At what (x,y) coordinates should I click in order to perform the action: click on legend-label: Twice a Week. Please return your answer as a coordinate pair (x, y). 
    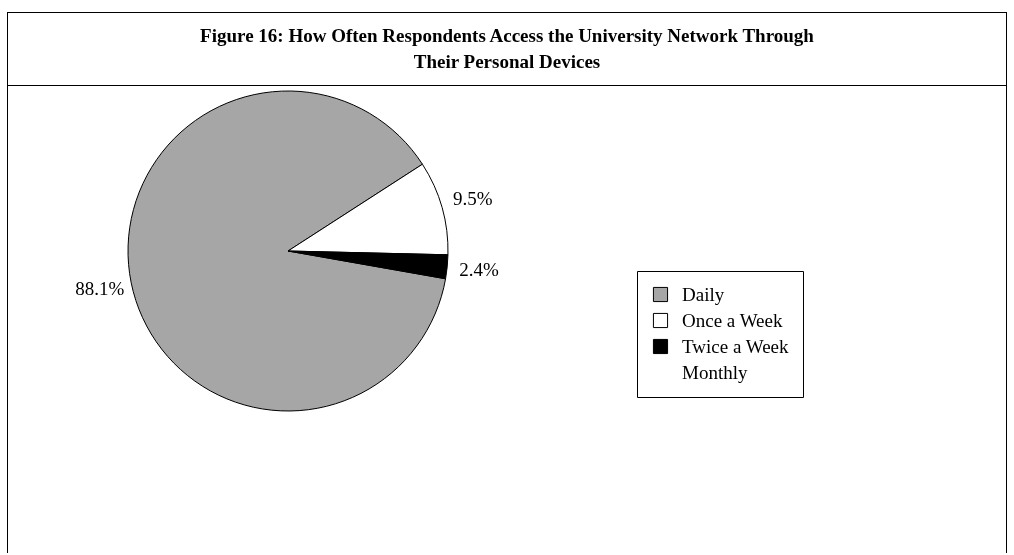
    Looking at the image, I should click on (736, 346).